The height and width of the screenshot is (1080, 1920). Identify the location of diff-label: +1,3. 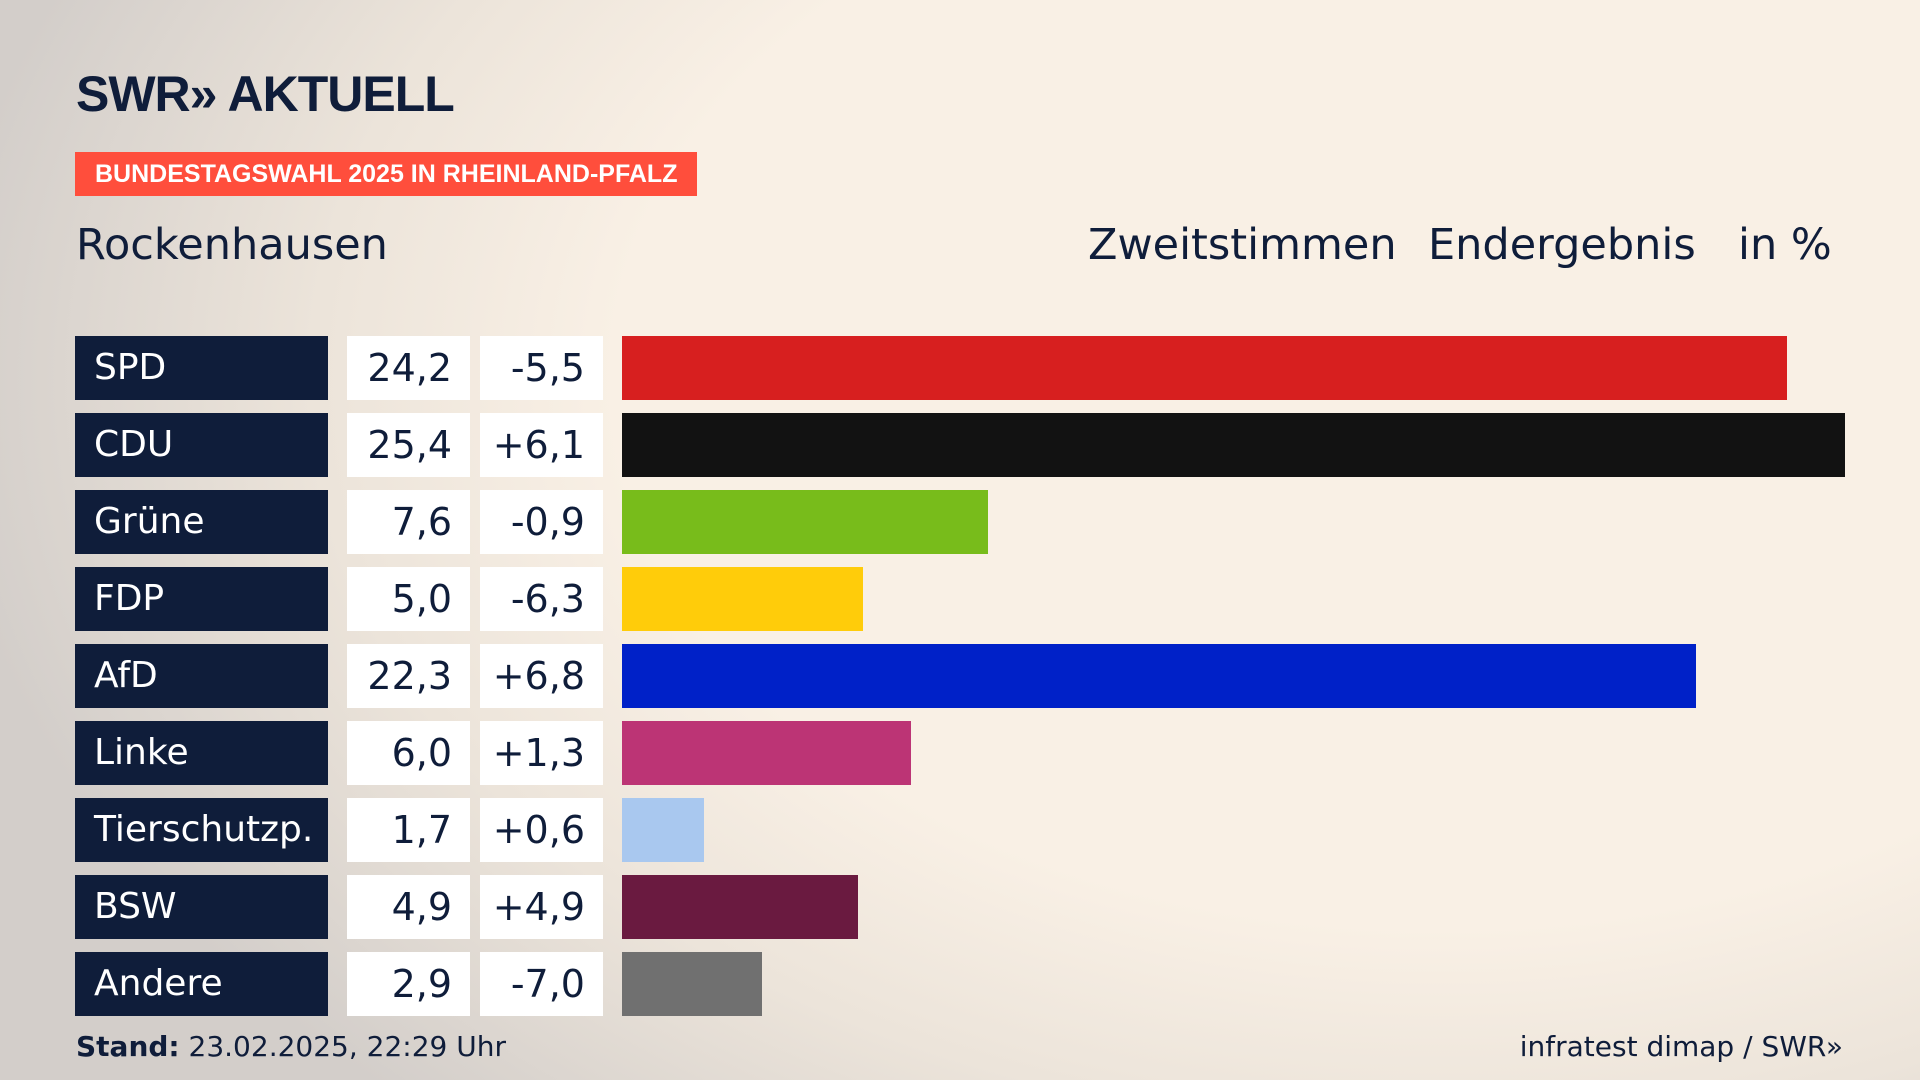
(541, 753).